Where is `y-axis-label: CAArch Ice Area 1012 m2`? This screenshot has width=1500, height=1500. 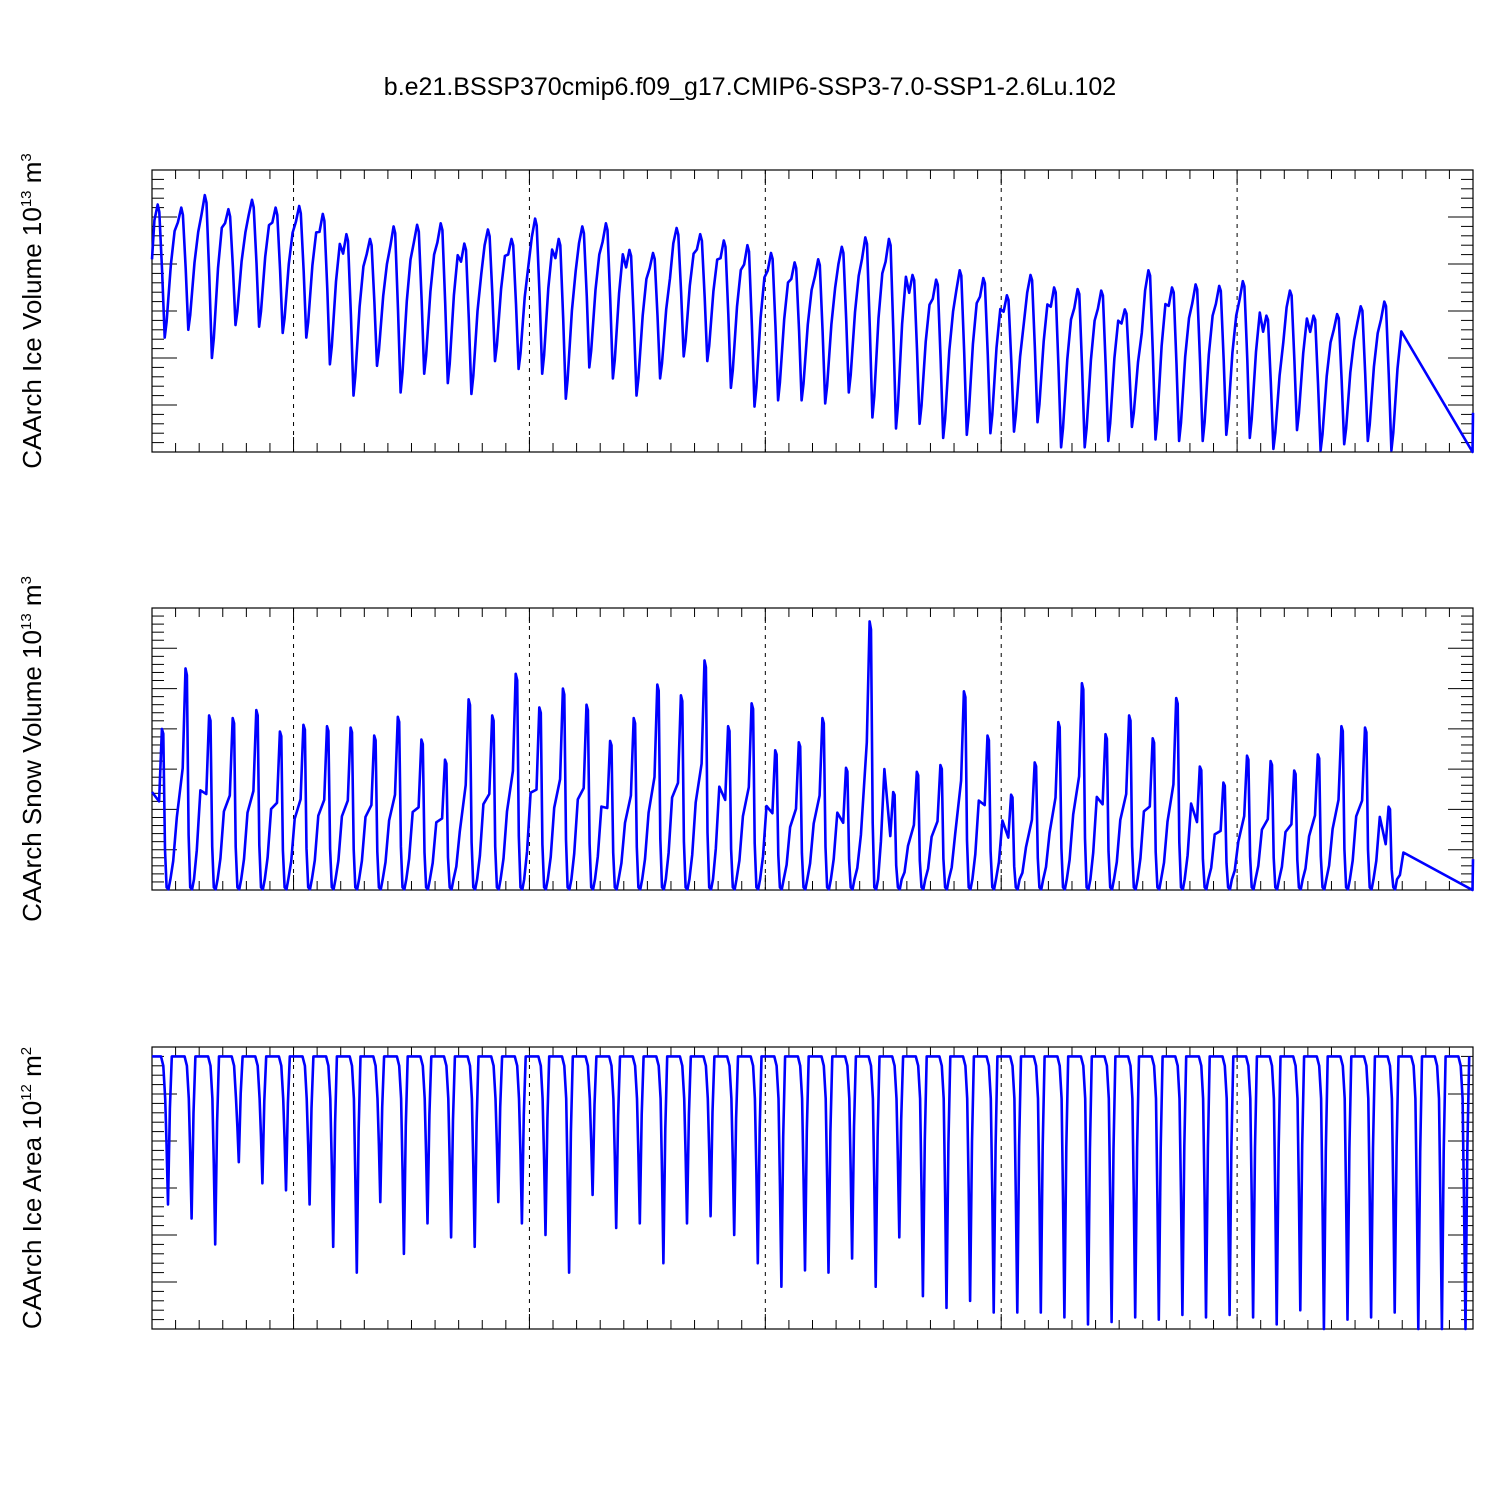 y-axis-label: CAArch Ice Area 1012 m2 is located at coordinates (32, 1188).